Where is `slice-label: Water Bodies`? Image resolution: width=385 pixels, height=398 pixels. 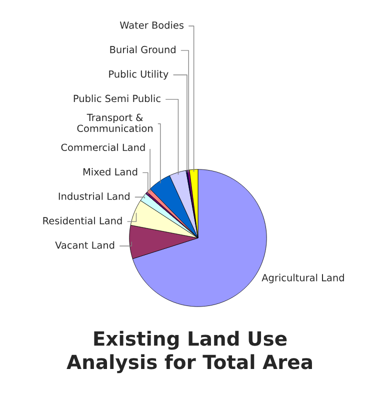
slice-label: Water Bodies is located at coordinates (152, 25).